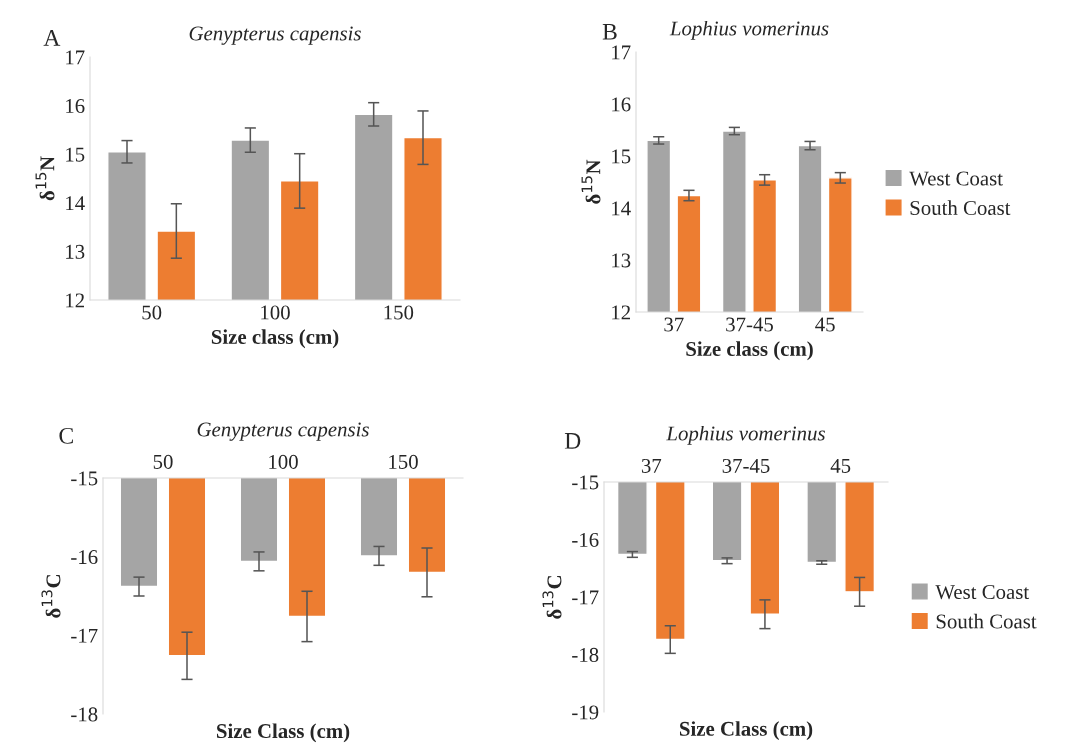  Describe the element at coordinates (572, 441) in the screenshot. I see `text: D` at that location.